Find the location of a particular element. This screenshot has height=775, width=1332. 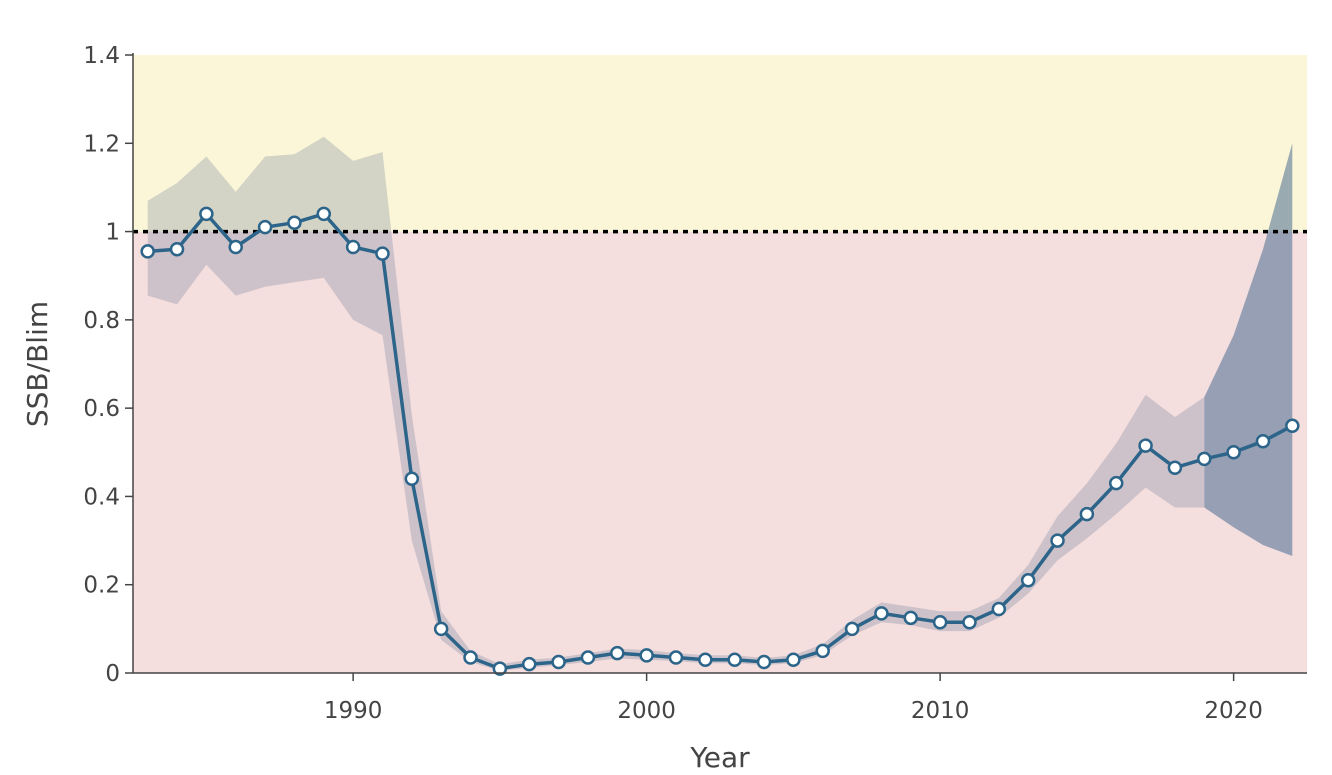

y-tick-label: 0.6 is located at coordinates (101, 409).